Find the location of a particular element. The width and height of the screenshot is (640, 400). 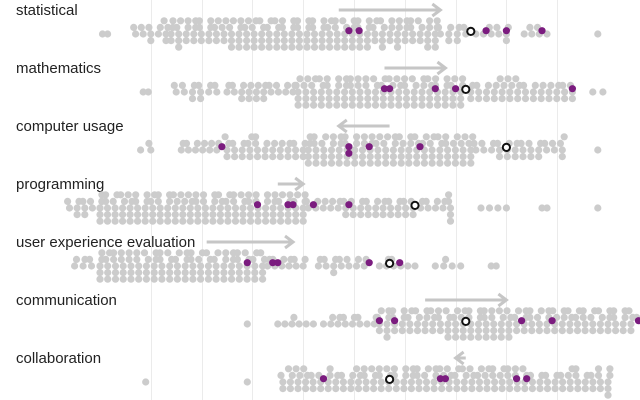

row-label: mathematics is located at coordinates (58, 68).